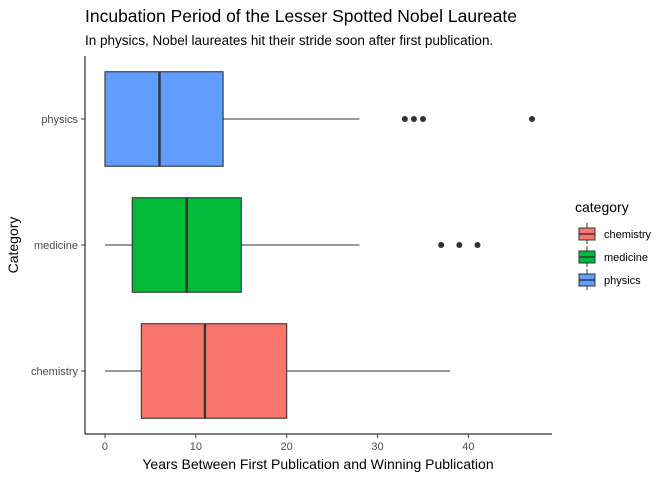  What do you see at coordinates (292, 245) in the screenshot?
I see `box-medicine` at bounding box center [292, 245].